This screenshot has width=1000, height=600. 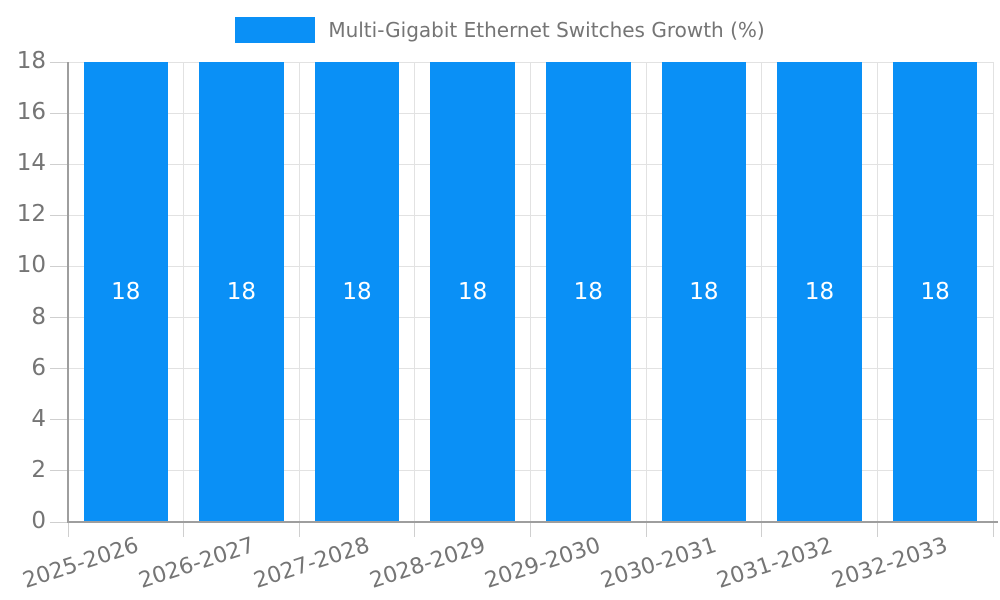 I want to click on y-axis-label: 14, so click(x=31, y=163).